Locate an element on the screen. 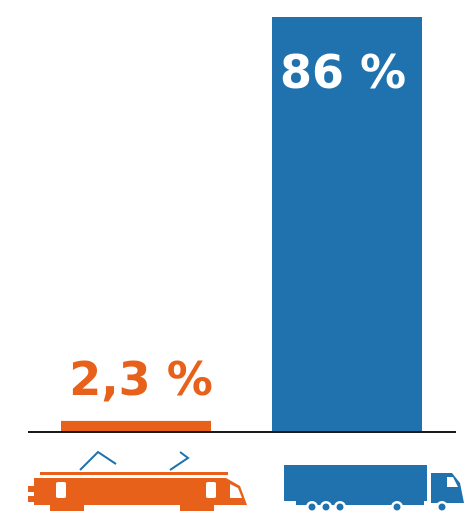 The image size is (476, 513). value-label-truck: 86 % is located at coordinates (343, 72).